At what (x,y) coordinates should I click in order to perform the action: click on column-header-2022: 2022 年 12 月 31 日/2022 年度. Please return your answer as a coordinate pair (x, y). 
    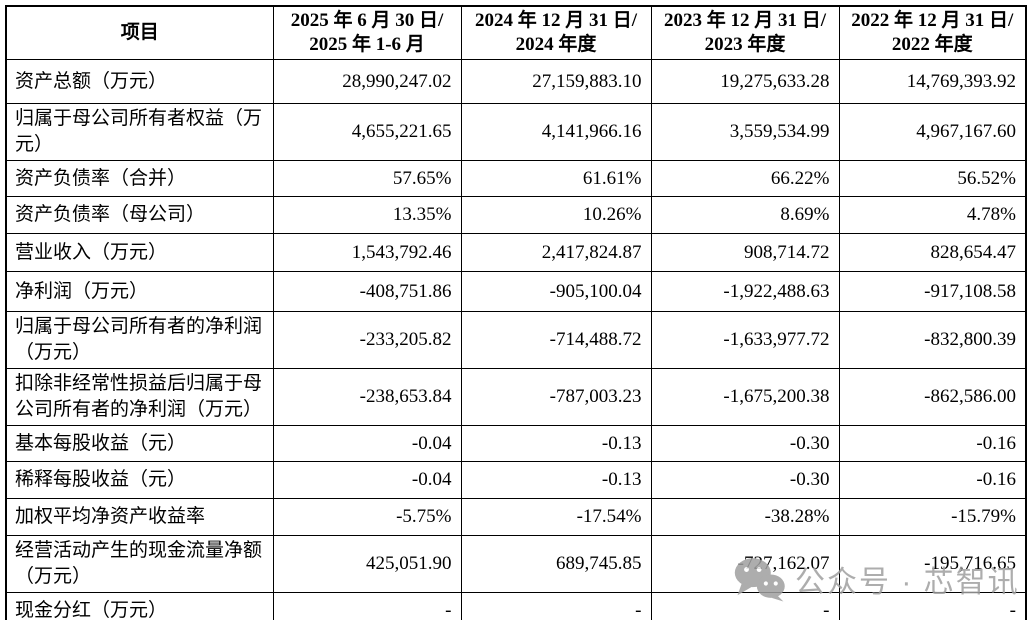
    Looking at the image, I should click on (932, 32).